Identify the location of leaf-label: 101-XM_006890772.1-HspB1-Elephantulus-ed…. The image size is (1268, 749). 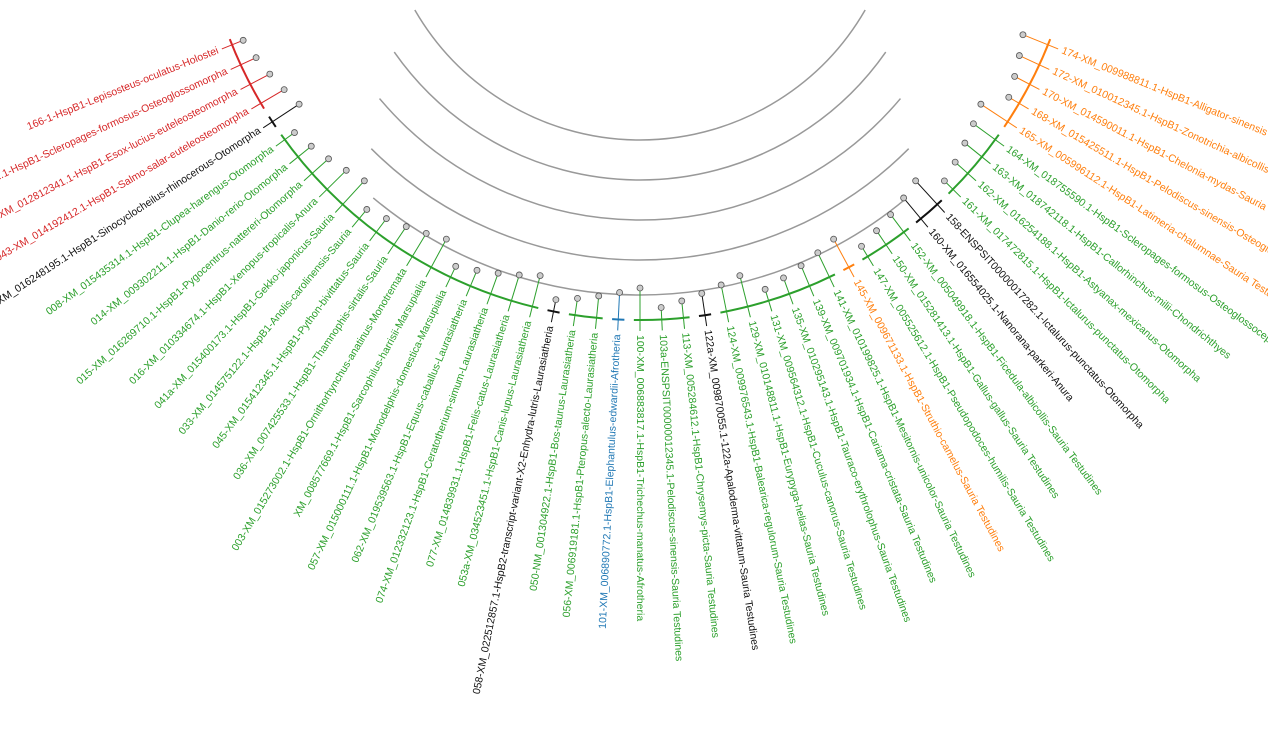
(610, 481).